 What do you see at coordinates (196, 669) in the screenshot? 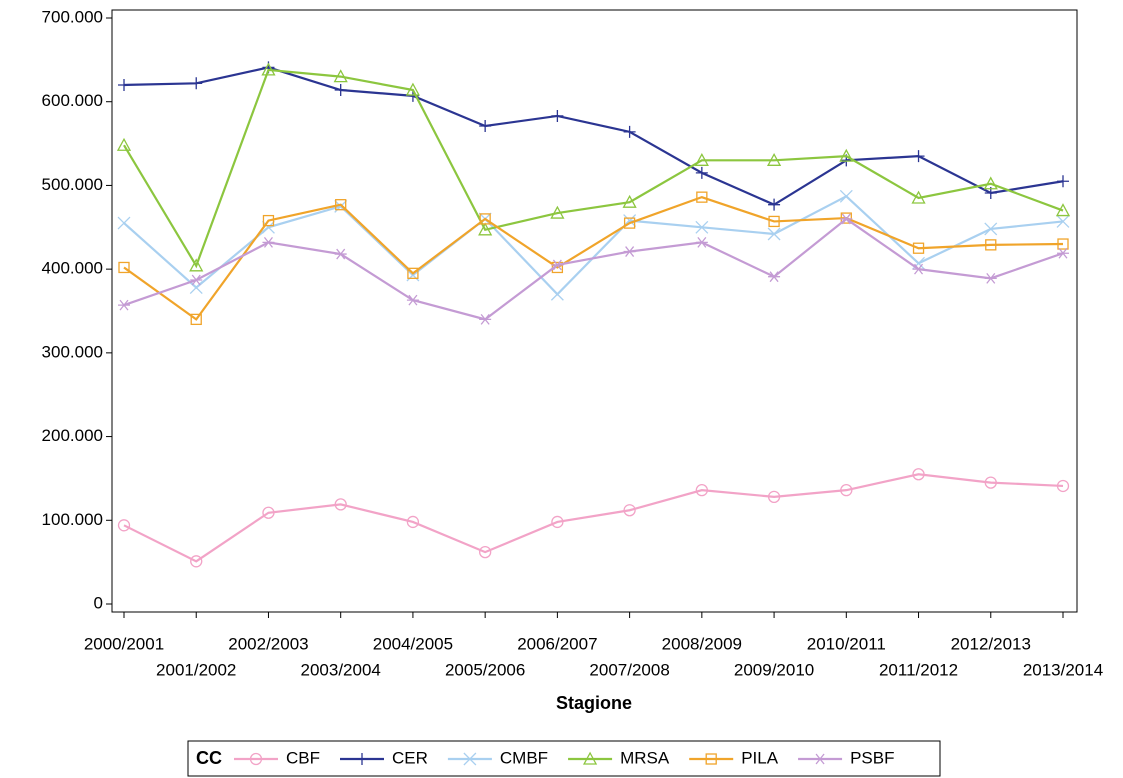
I see `x-tick-label: 2001/2002` at bounding box center [196, 669].